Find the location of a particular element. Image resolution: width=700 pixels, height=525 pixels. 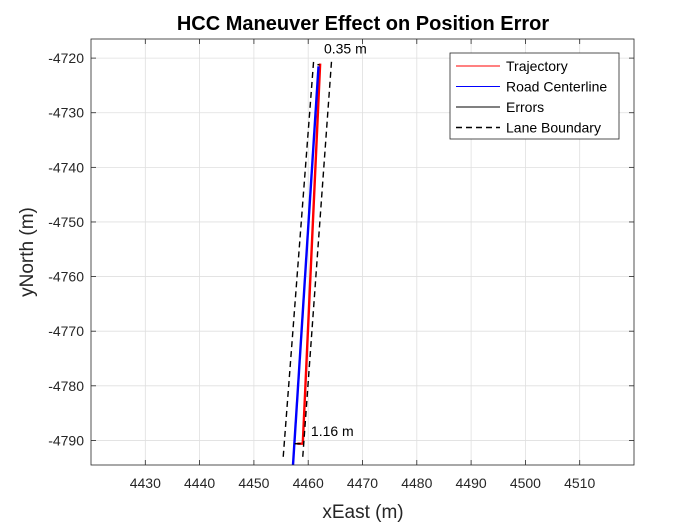

series-layer is located at coordinates (307, 263).